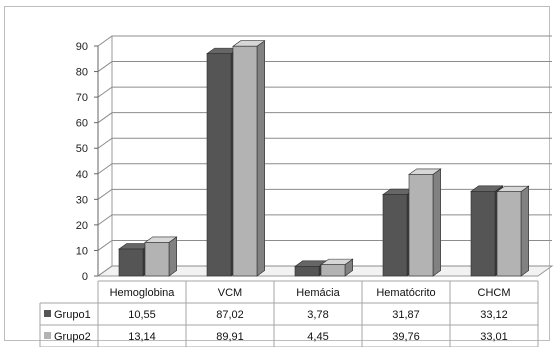 The image size is (556, 347). What do you see at coordinates (318, 293) in the screenshot?
I see `x-tick-label: Hemácia` at bounding box center [318, 293].